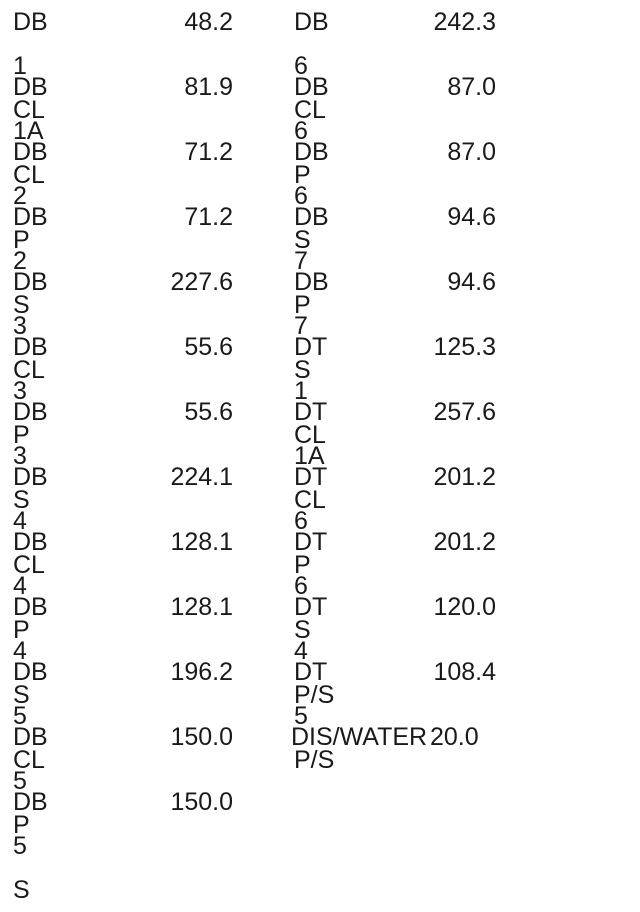 This screenshot has width=640, height=912. I want to click on tank-label: DB 5 S, so click(30, 846).